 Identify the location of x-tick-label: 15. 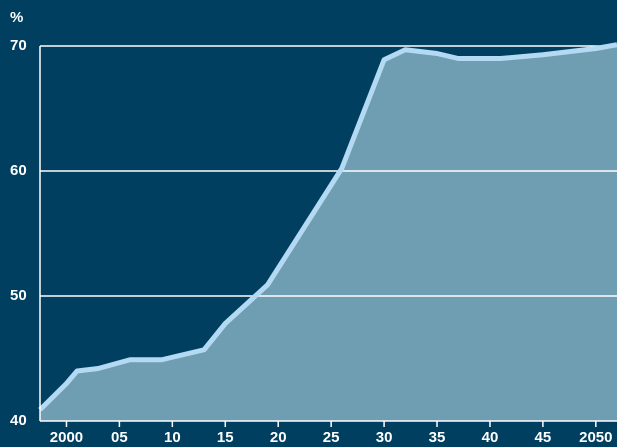
(225, 437).